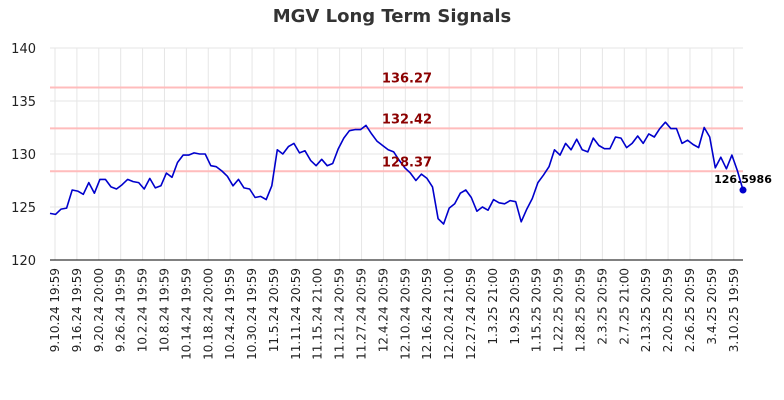  Describe the element at coordinates (407, 79) in the screenshot. I see `signal-label: 136.27` at that location.